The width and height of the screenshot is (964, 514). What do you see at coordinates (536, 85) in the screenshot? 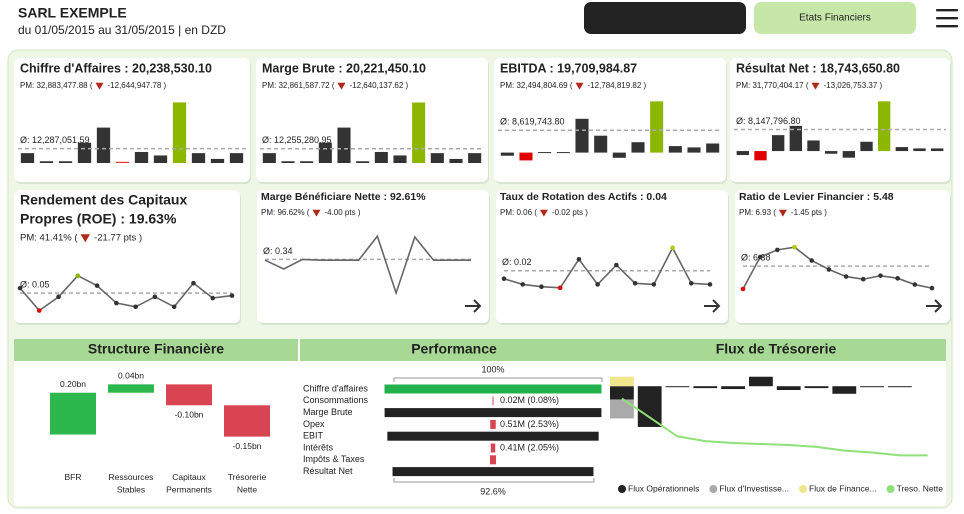
I see `previous-month: PM: 32,494,804.69 (` at bounding box center [536, 85].